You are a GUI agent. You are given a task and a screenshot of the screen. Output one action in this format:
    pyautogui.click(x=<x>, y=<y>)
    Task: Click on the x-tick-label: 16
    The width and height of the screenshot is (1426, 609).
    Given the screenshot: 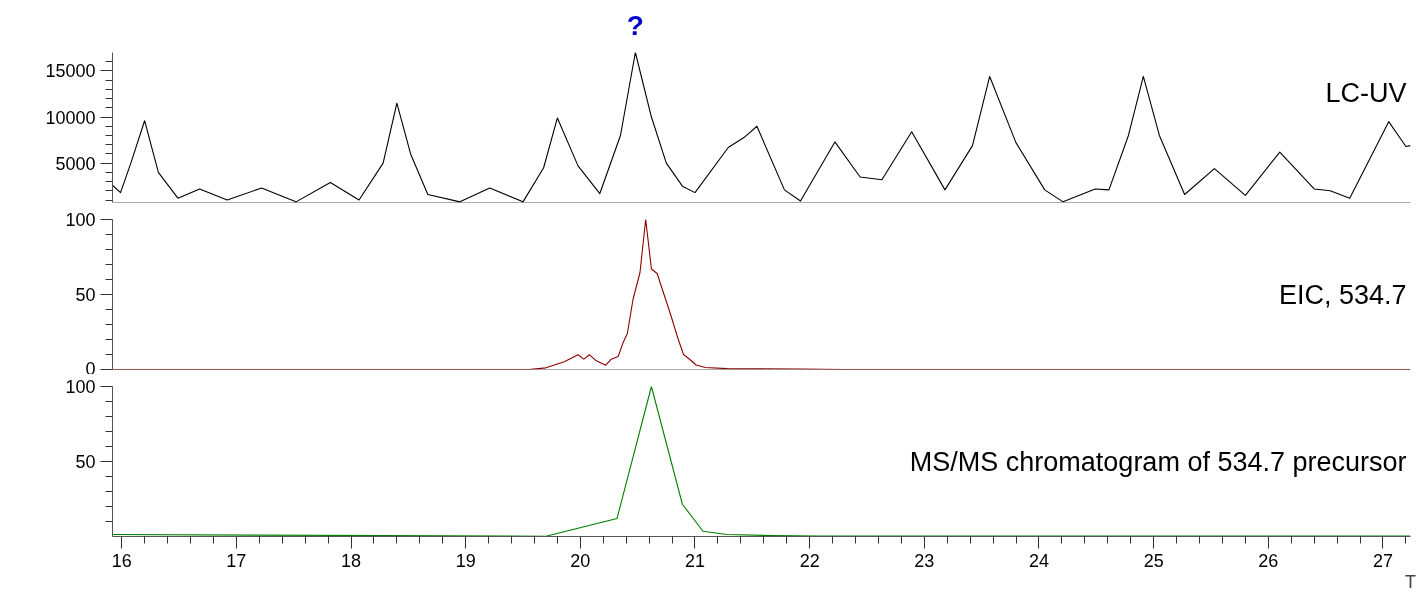 What is the action you would take?
    pyautogui.click(x=121, y=560)
    